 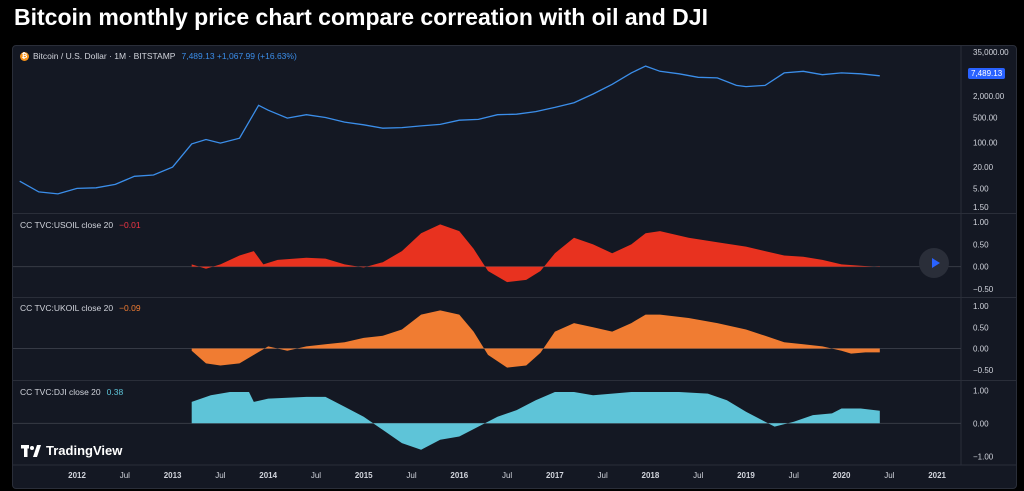 I want to click on tradingview-logo: TradingView, so click(x=71, y=450).